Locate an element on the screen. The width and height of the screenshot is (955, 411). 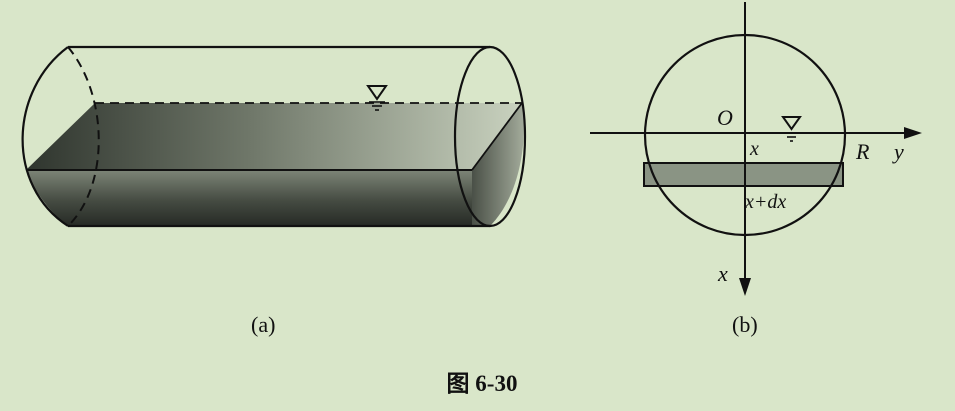
liquid-body is located at coordinates (249, 198).